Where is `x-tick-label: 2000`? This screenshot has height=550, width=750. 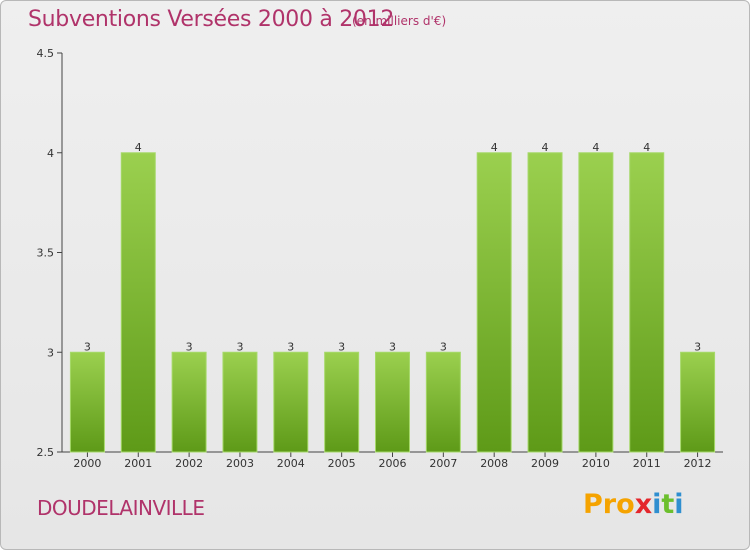
x-tick-label: 2000 is located at coordinates (87, 463).